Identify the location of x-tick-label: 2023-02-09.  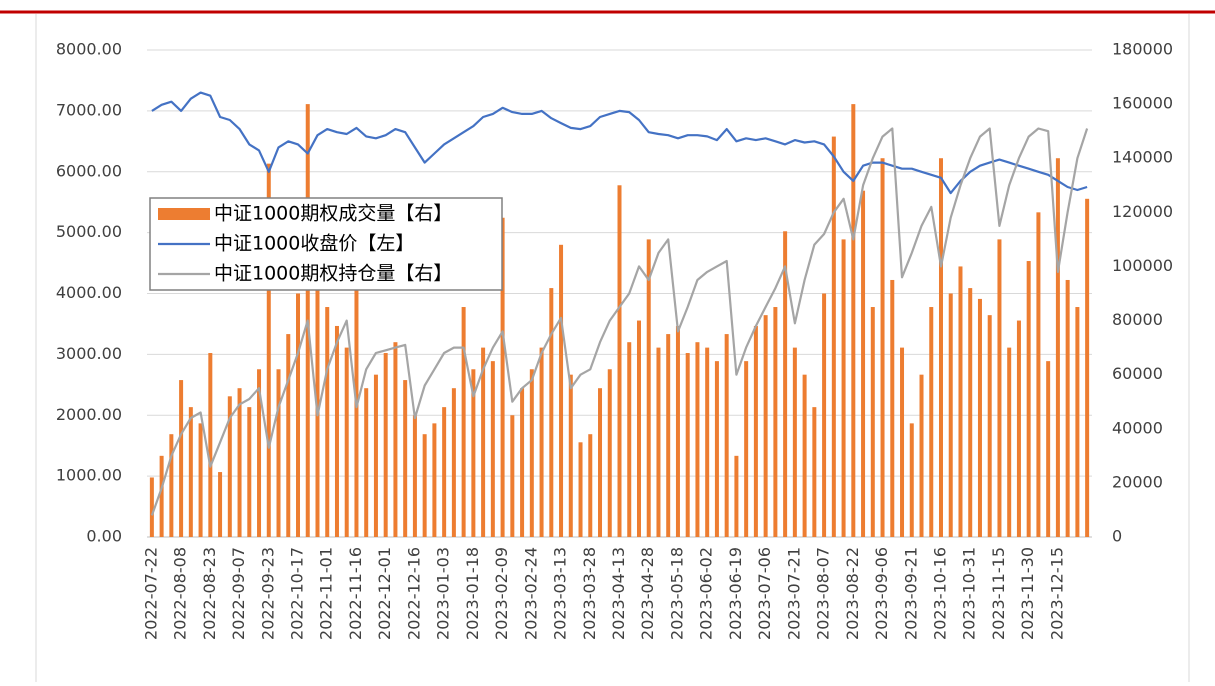
(501, 593).